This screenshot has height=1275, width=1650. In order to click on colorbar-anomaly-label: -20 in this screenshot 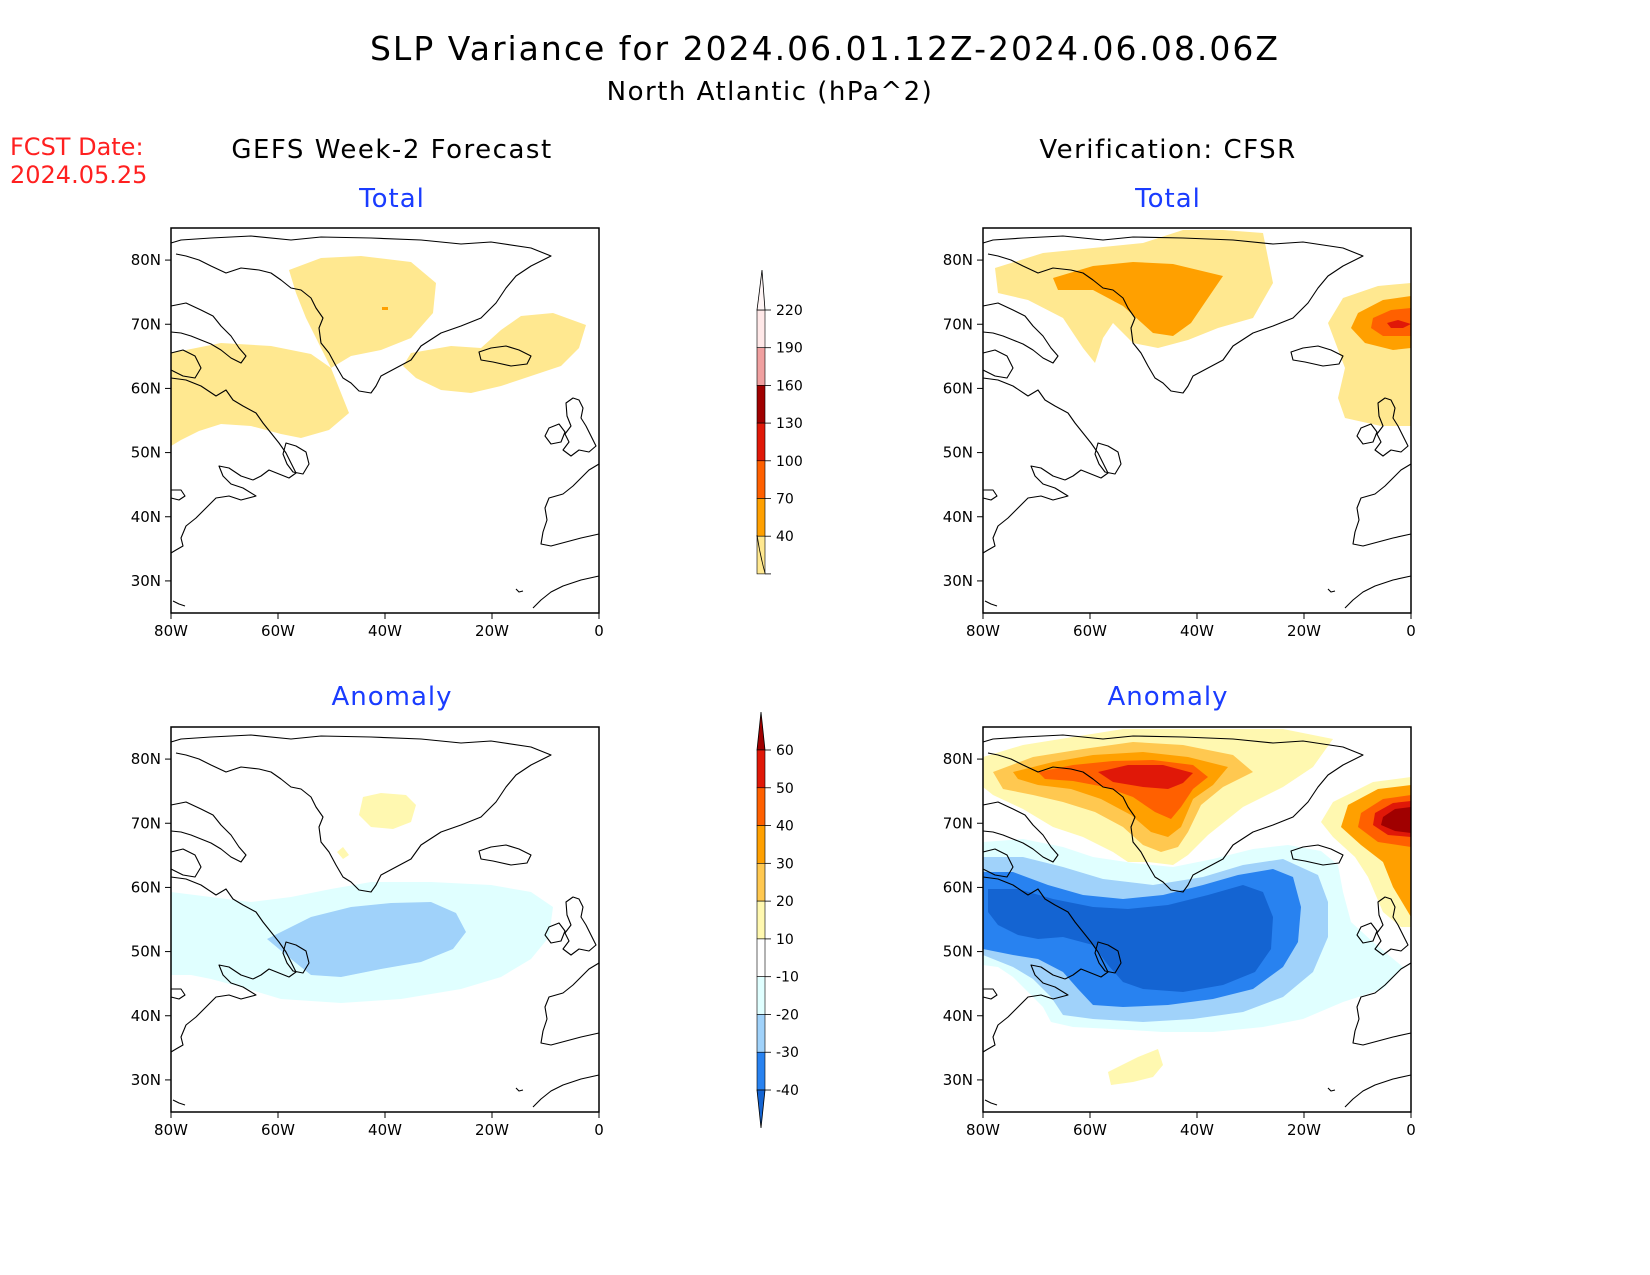, I will do `click(787, 1015)`.